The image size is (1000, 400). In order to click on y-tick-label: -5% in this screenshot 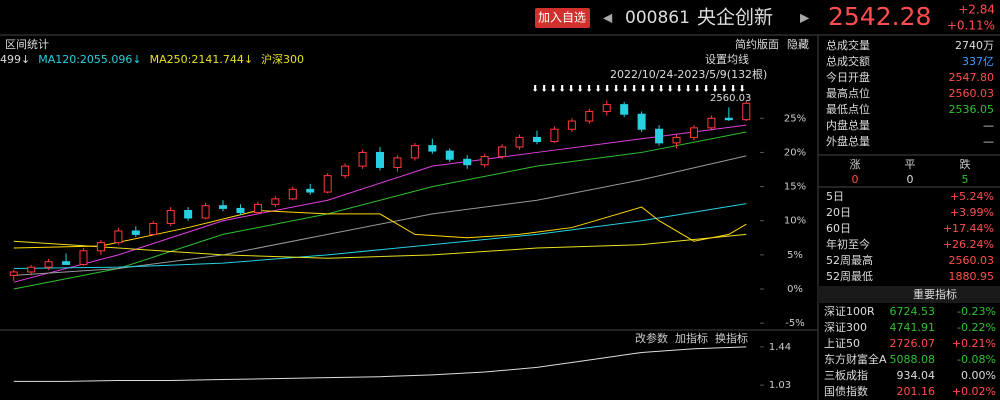, I will do `click(794, 323)`.